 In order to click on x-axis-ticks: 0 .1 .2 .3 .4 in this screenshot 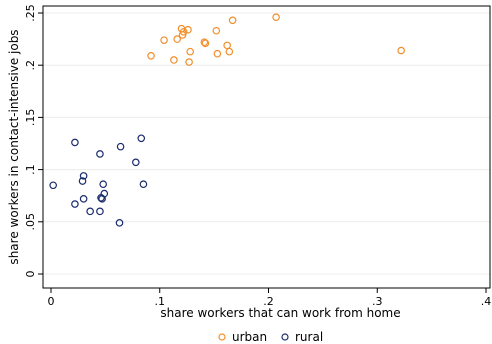, I will do `click(270, 298)`.